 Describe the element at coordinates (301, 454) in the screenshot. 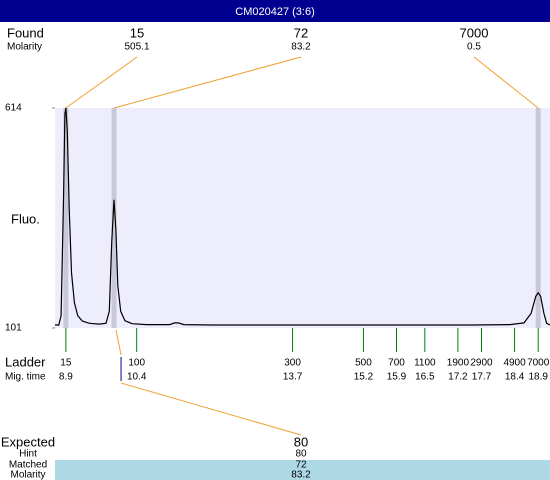

I see `hint-value: 80` at that location.